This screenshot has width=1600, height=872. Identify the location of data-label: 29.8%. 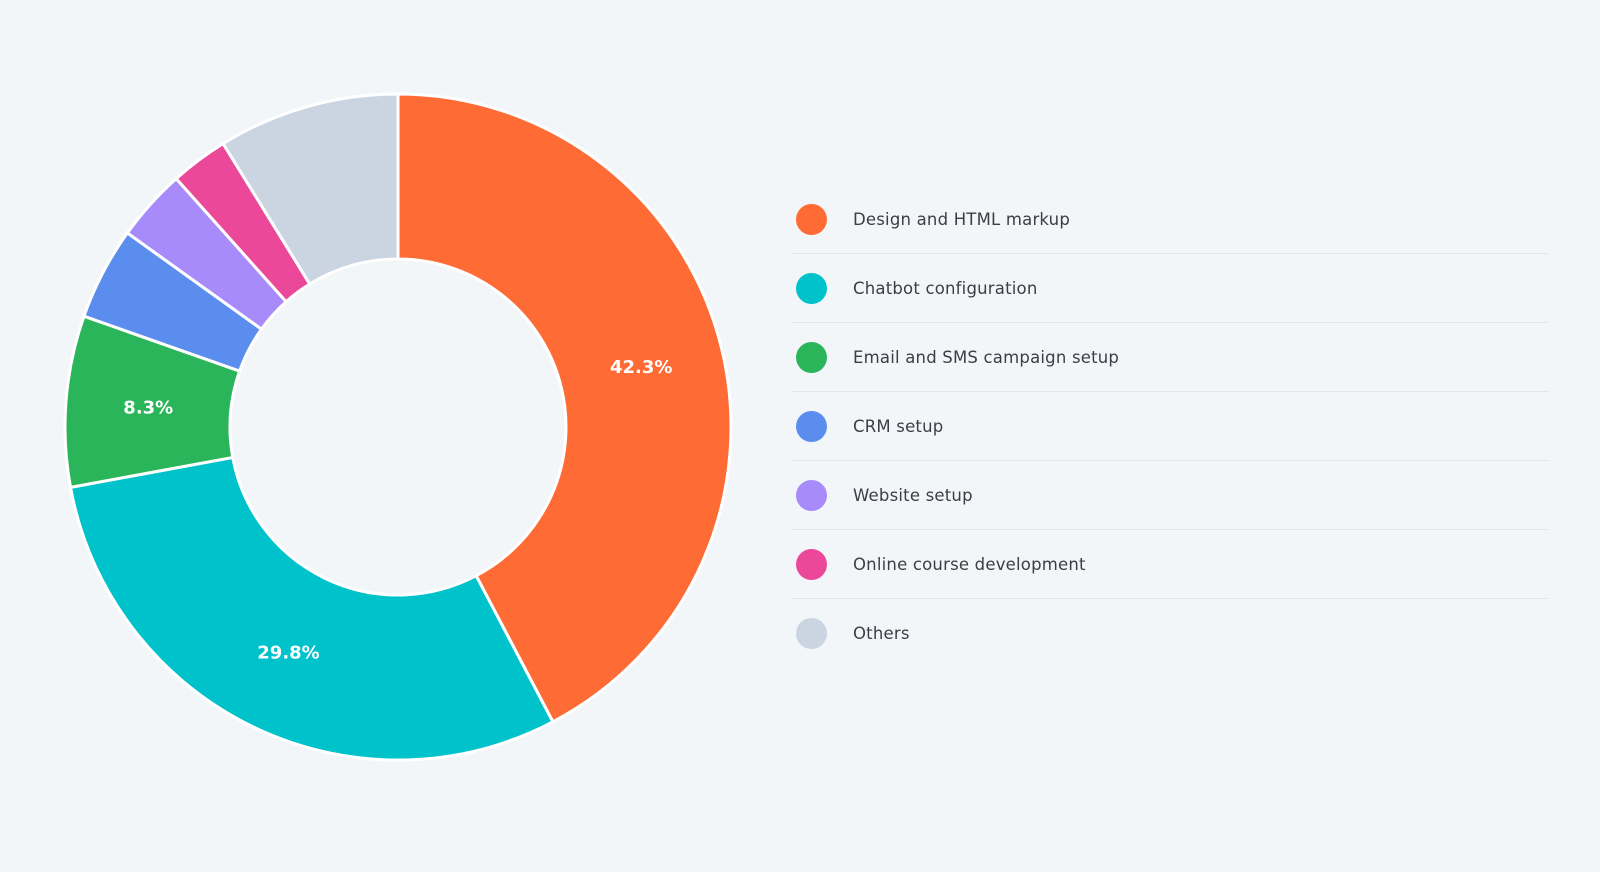
(288, 652).